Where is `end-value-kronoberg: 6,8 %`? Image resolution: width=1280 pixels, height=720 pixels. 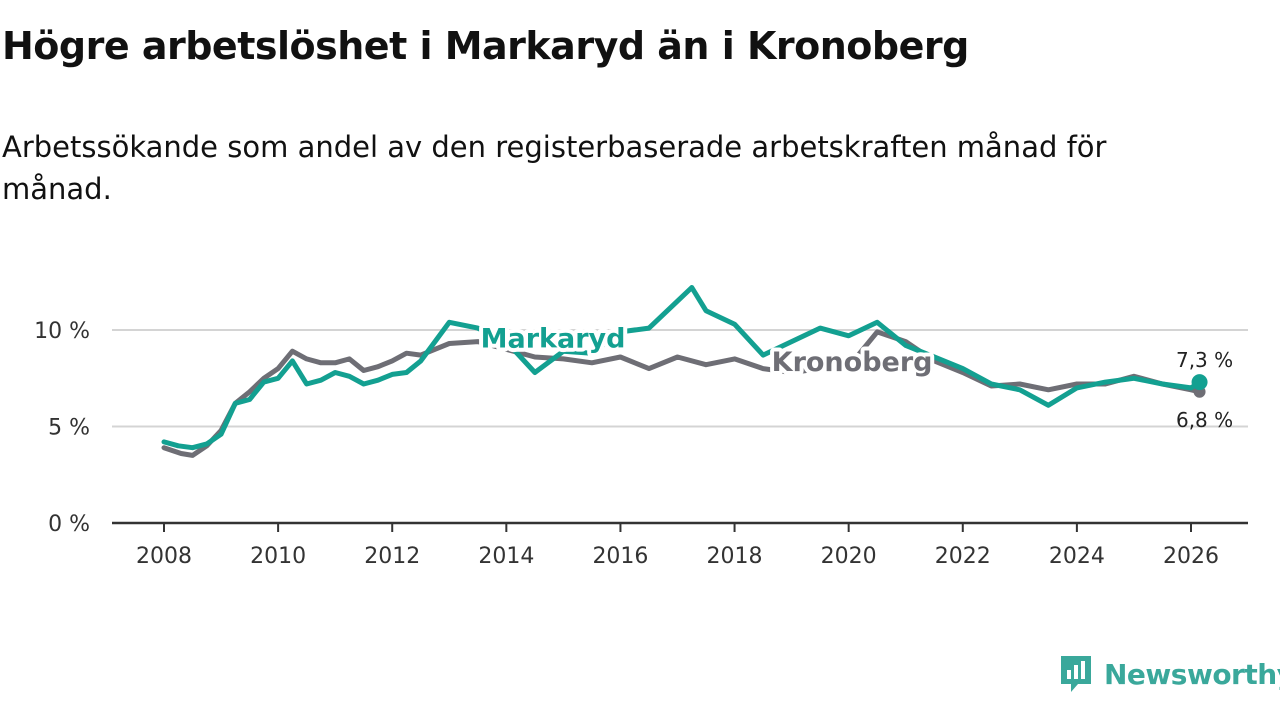
end-value-kronoberg: 6,8 % is located at coordinates (1204, 420).